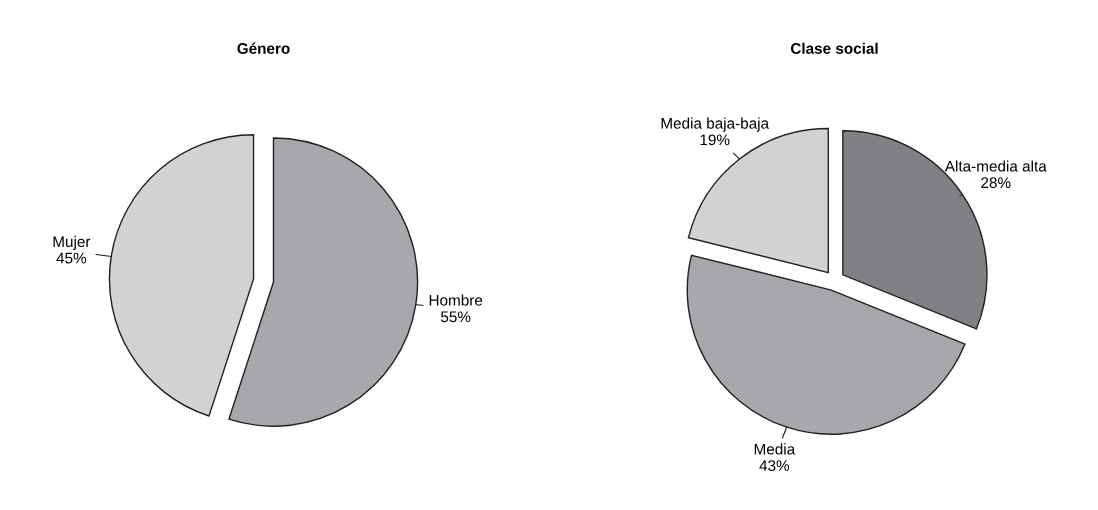 The height and width of the screenshot is (510, 1098). Describe the element at coordinates (715, 124) in the screenshot. I see `slice-label: Media baja-baja` at that location.